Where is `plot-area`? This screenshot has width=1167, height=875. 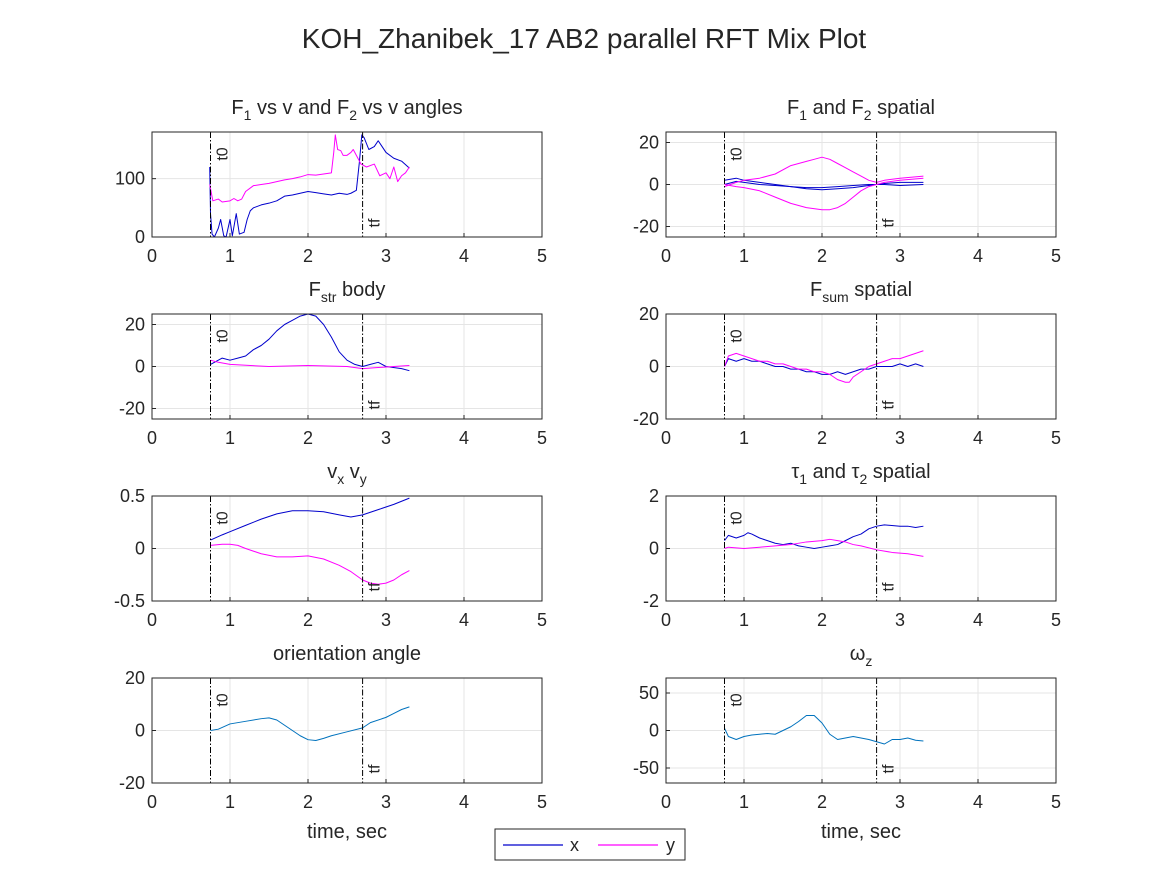
plot-area is located at coordinates (347, 184).